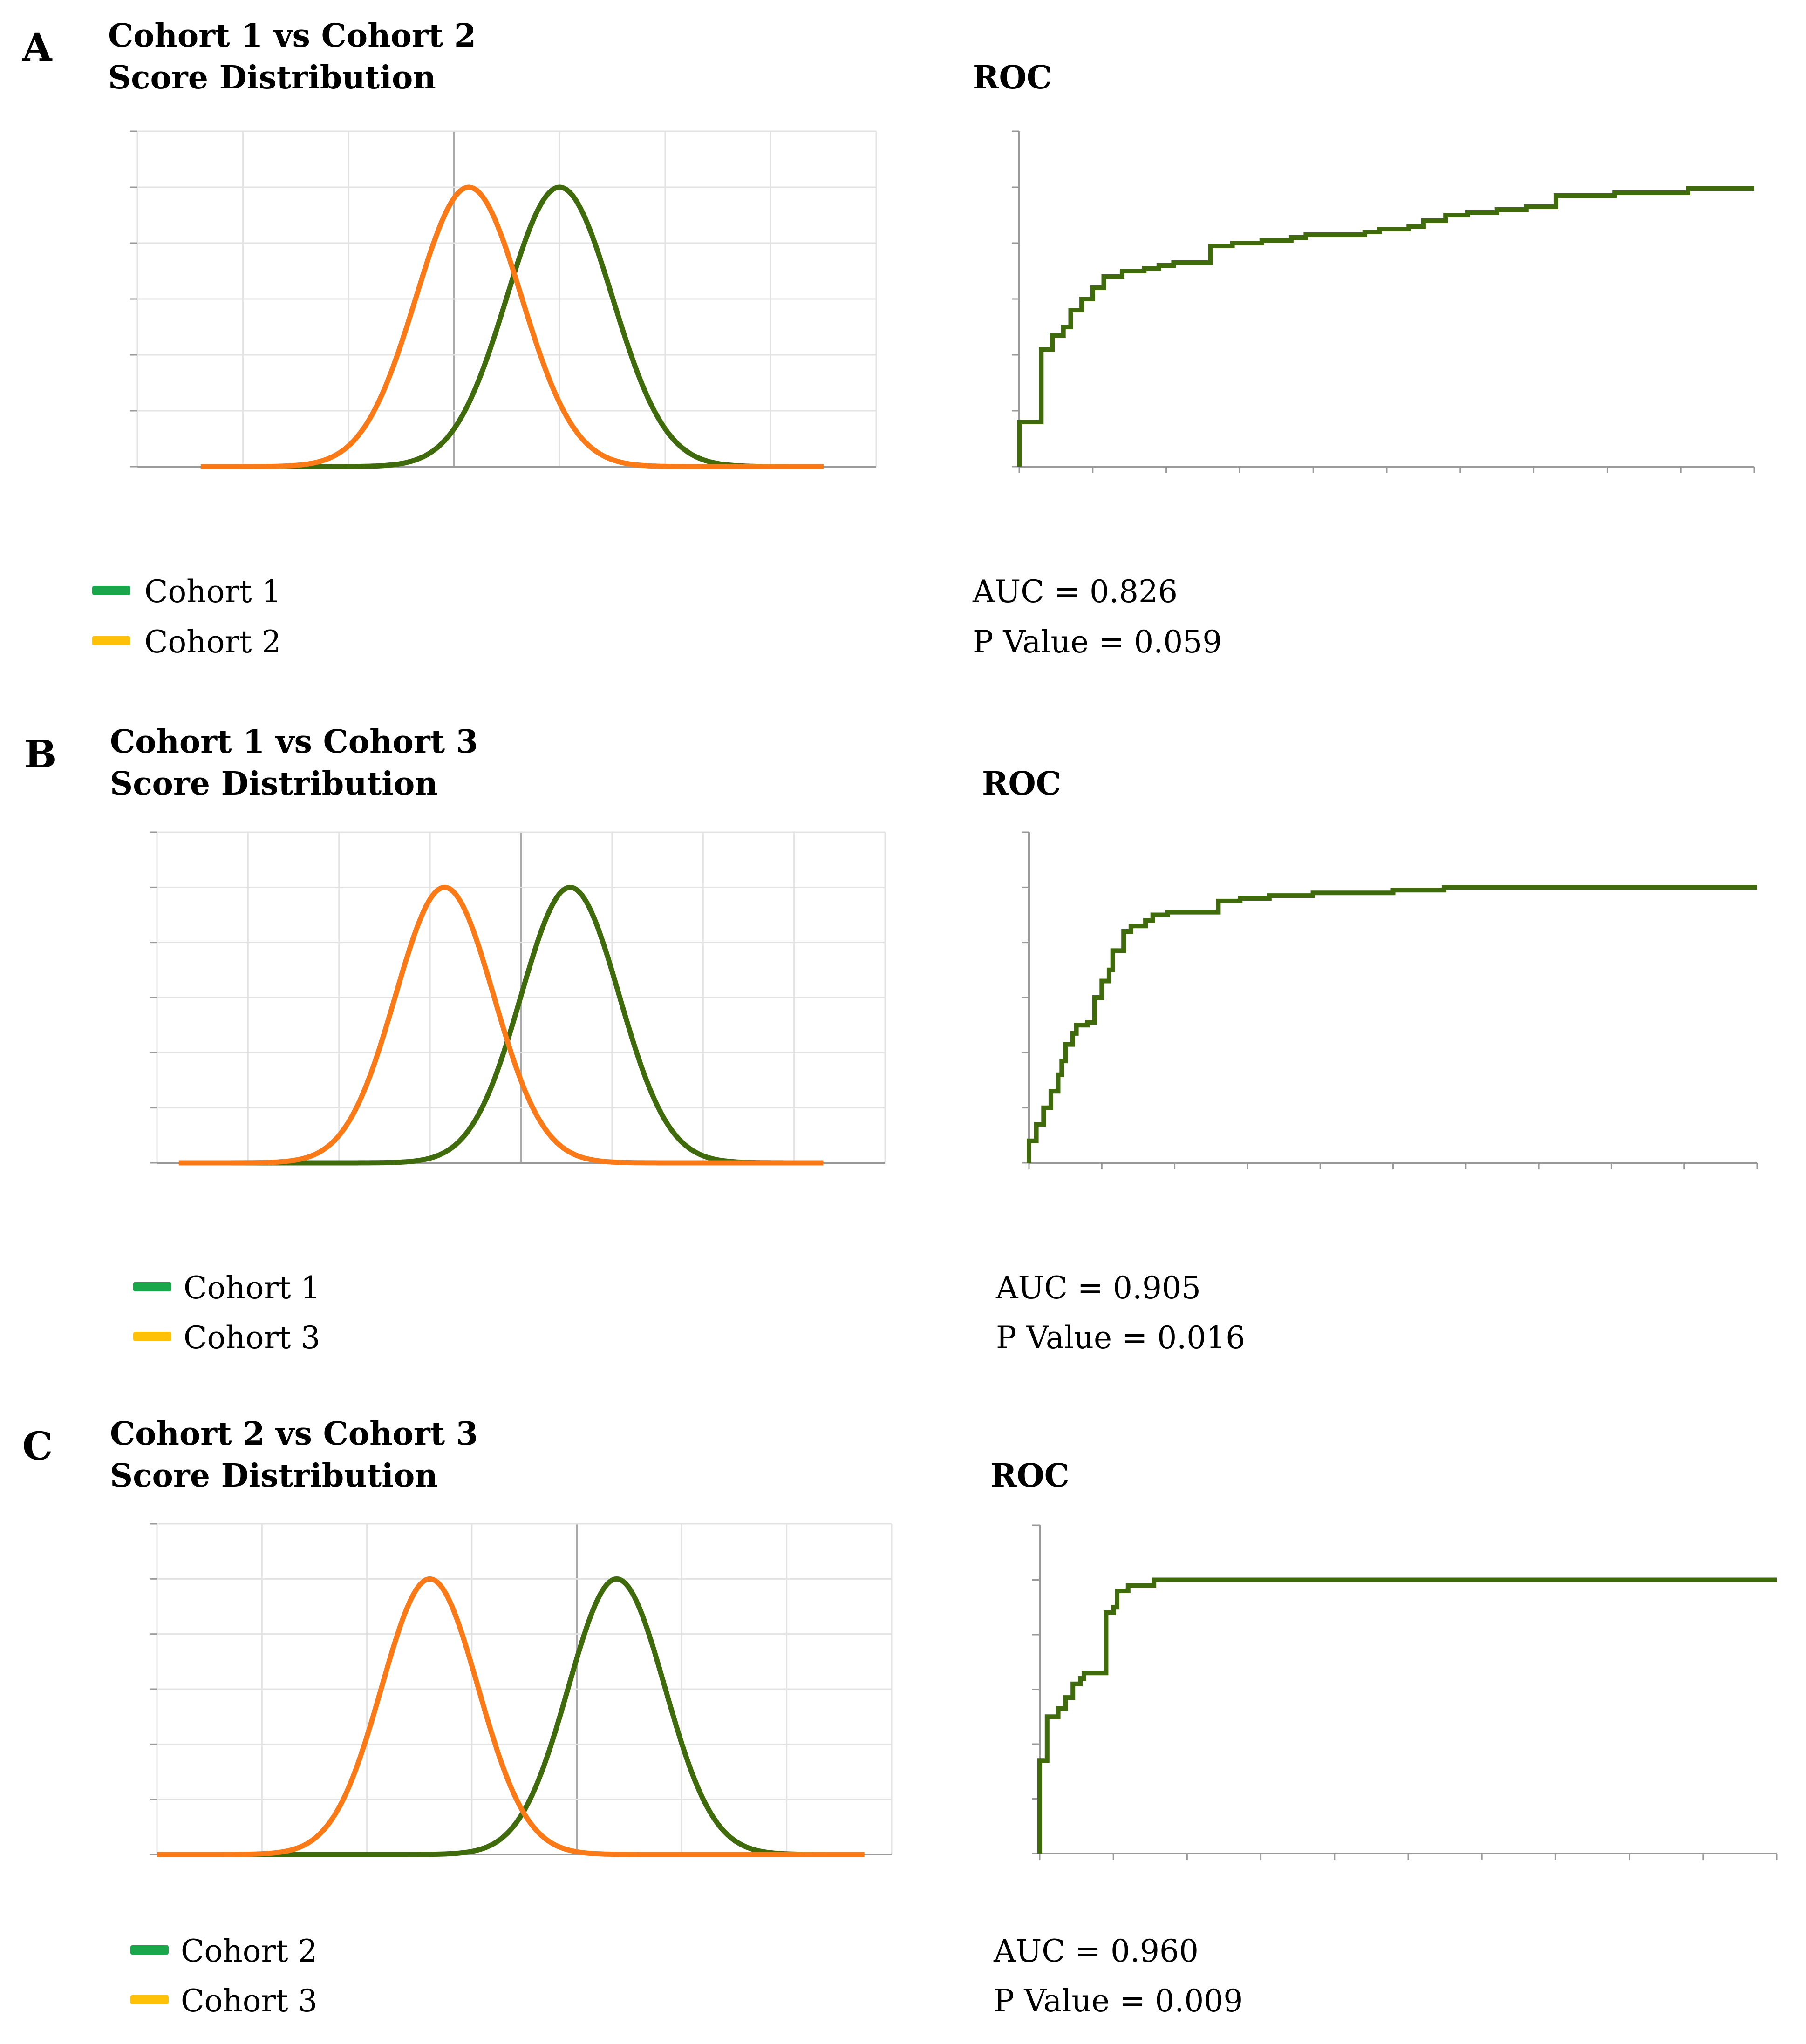  I want to click on legend-b: Cohort 1 Cohort 3, so click(226, 1313).